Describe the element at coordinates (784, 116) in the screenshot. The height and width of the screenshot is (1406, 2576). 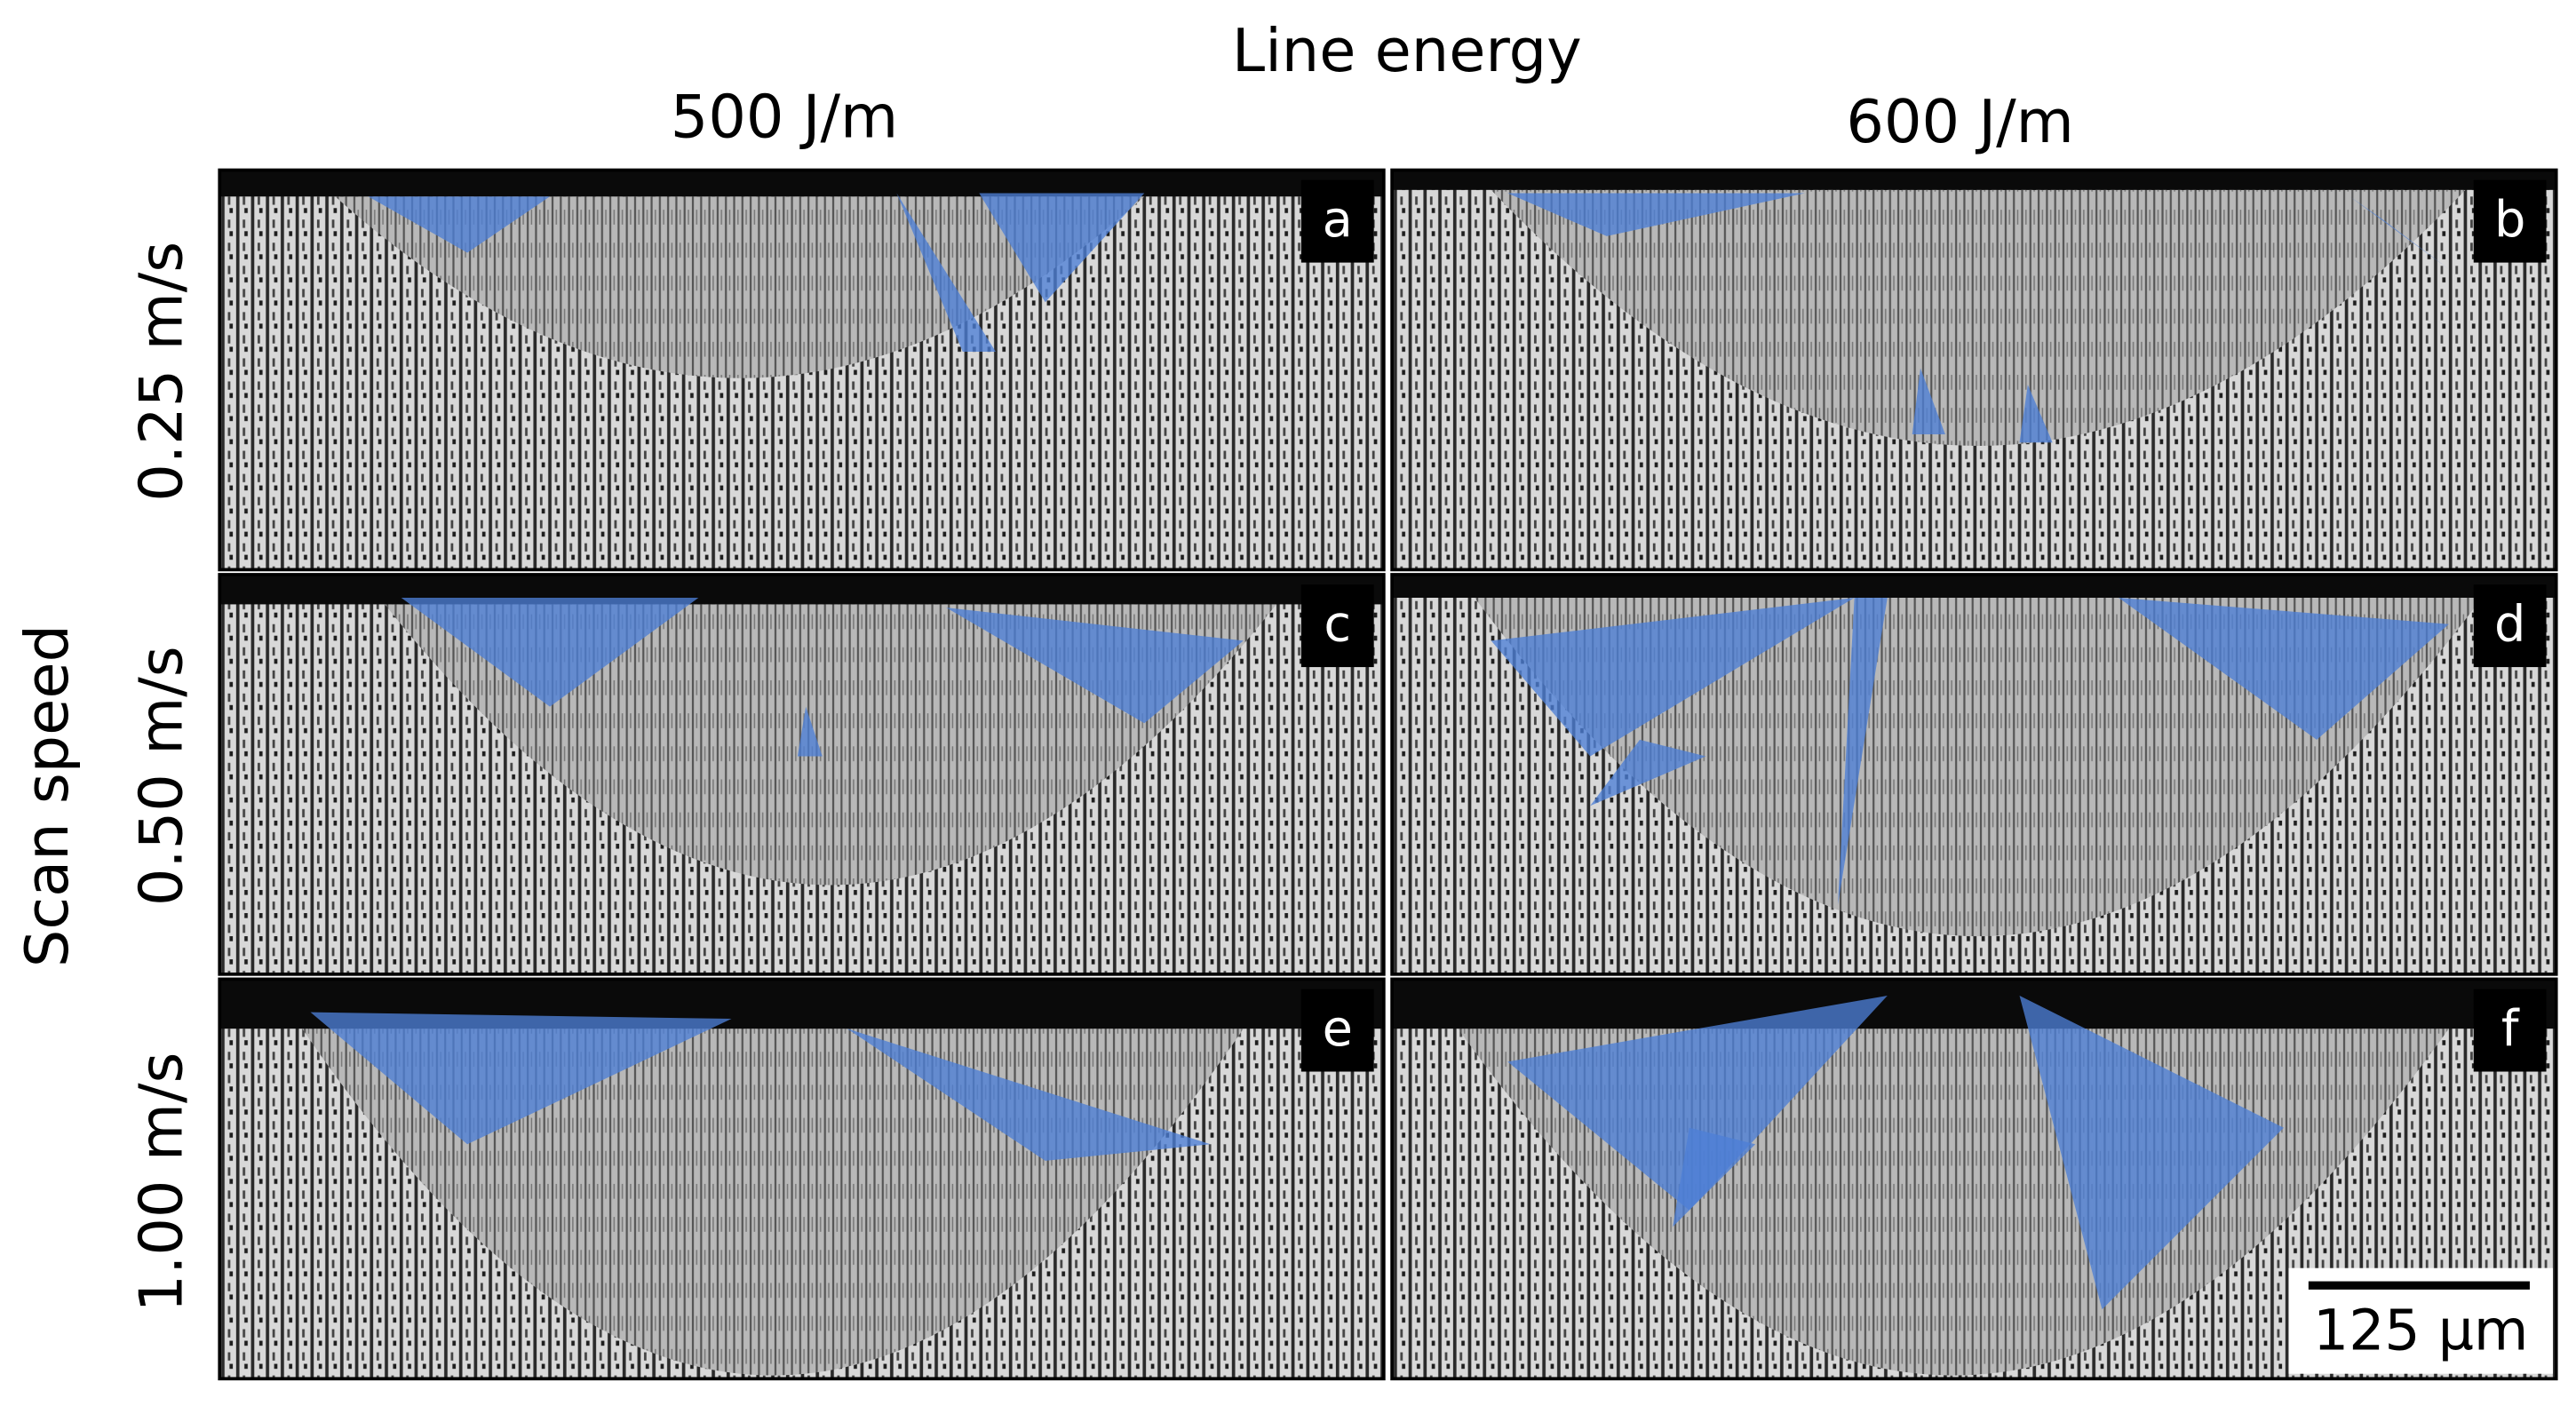
I see `column-label: 500 J/m` at that location.